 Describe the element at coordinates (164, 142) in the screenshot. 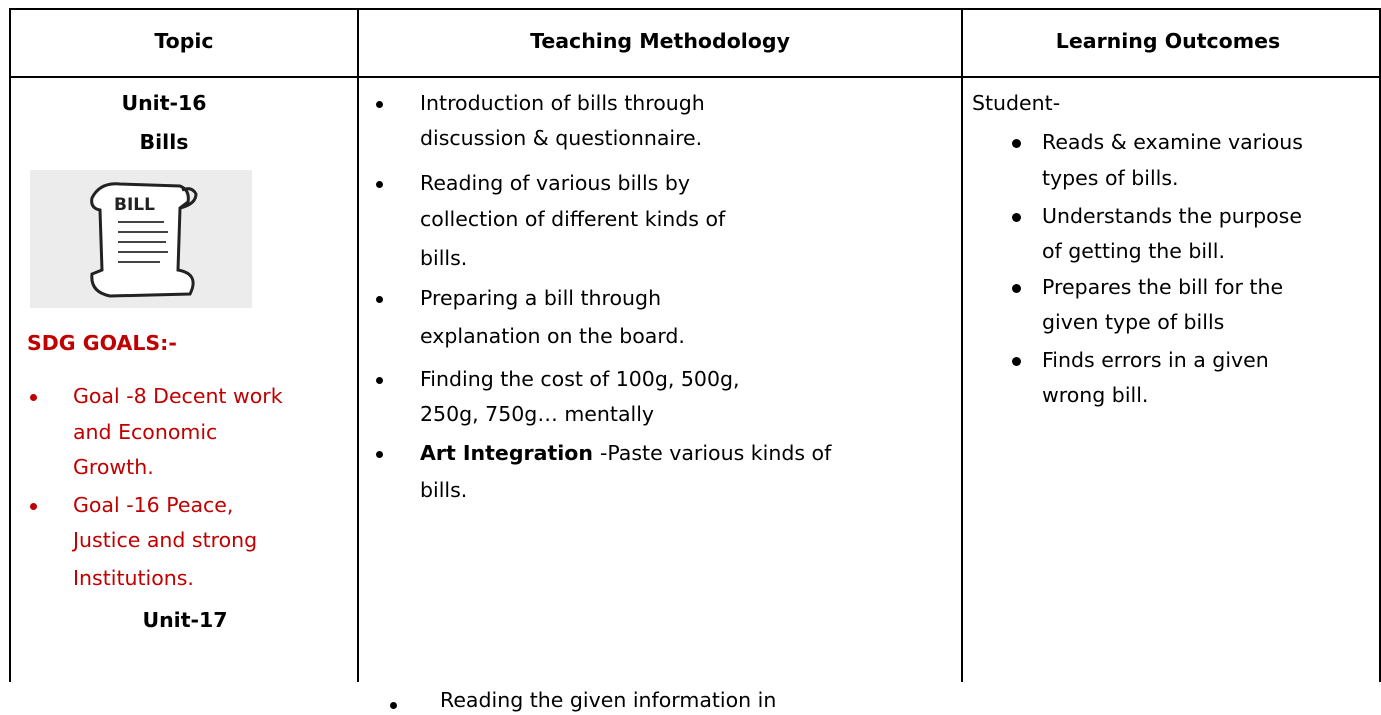

I see `unit-name: Bills` at that location.